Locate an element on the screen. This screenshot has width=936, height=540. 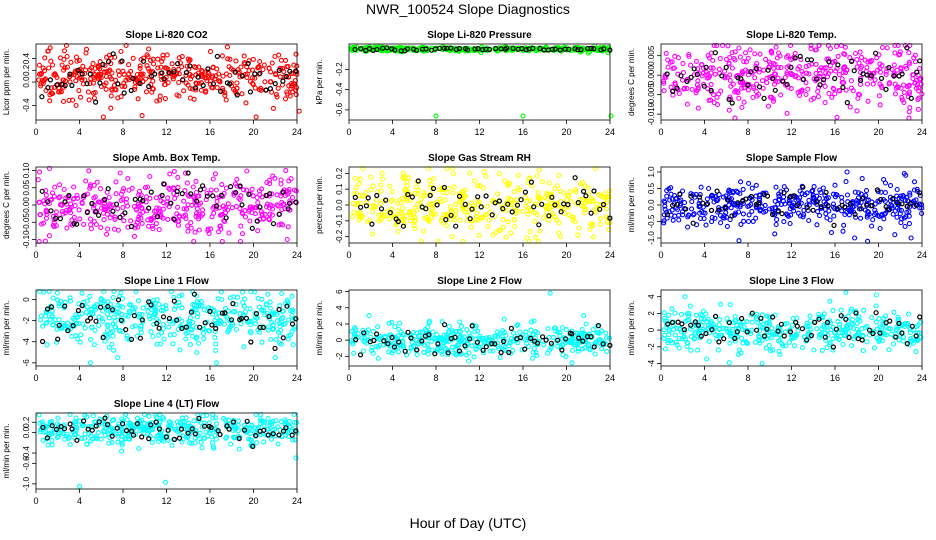
x-tick-label: 12 is located at coordinates (791, 378).